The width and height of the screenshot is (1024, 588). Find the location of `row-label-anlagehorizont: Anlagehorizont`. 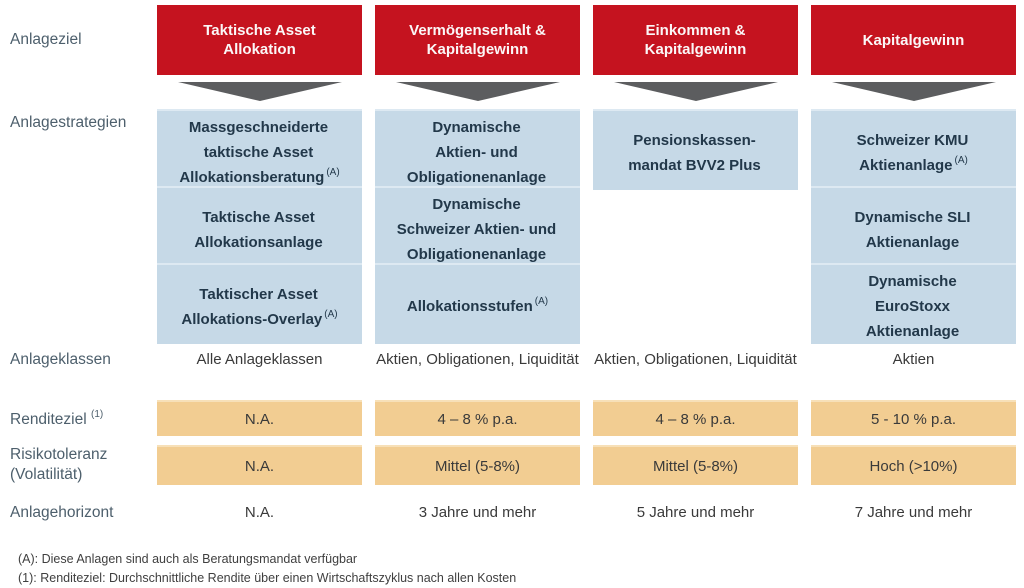

row-label-anlagehorizont: Anlagehorizont is located at coordinates (62, 512).